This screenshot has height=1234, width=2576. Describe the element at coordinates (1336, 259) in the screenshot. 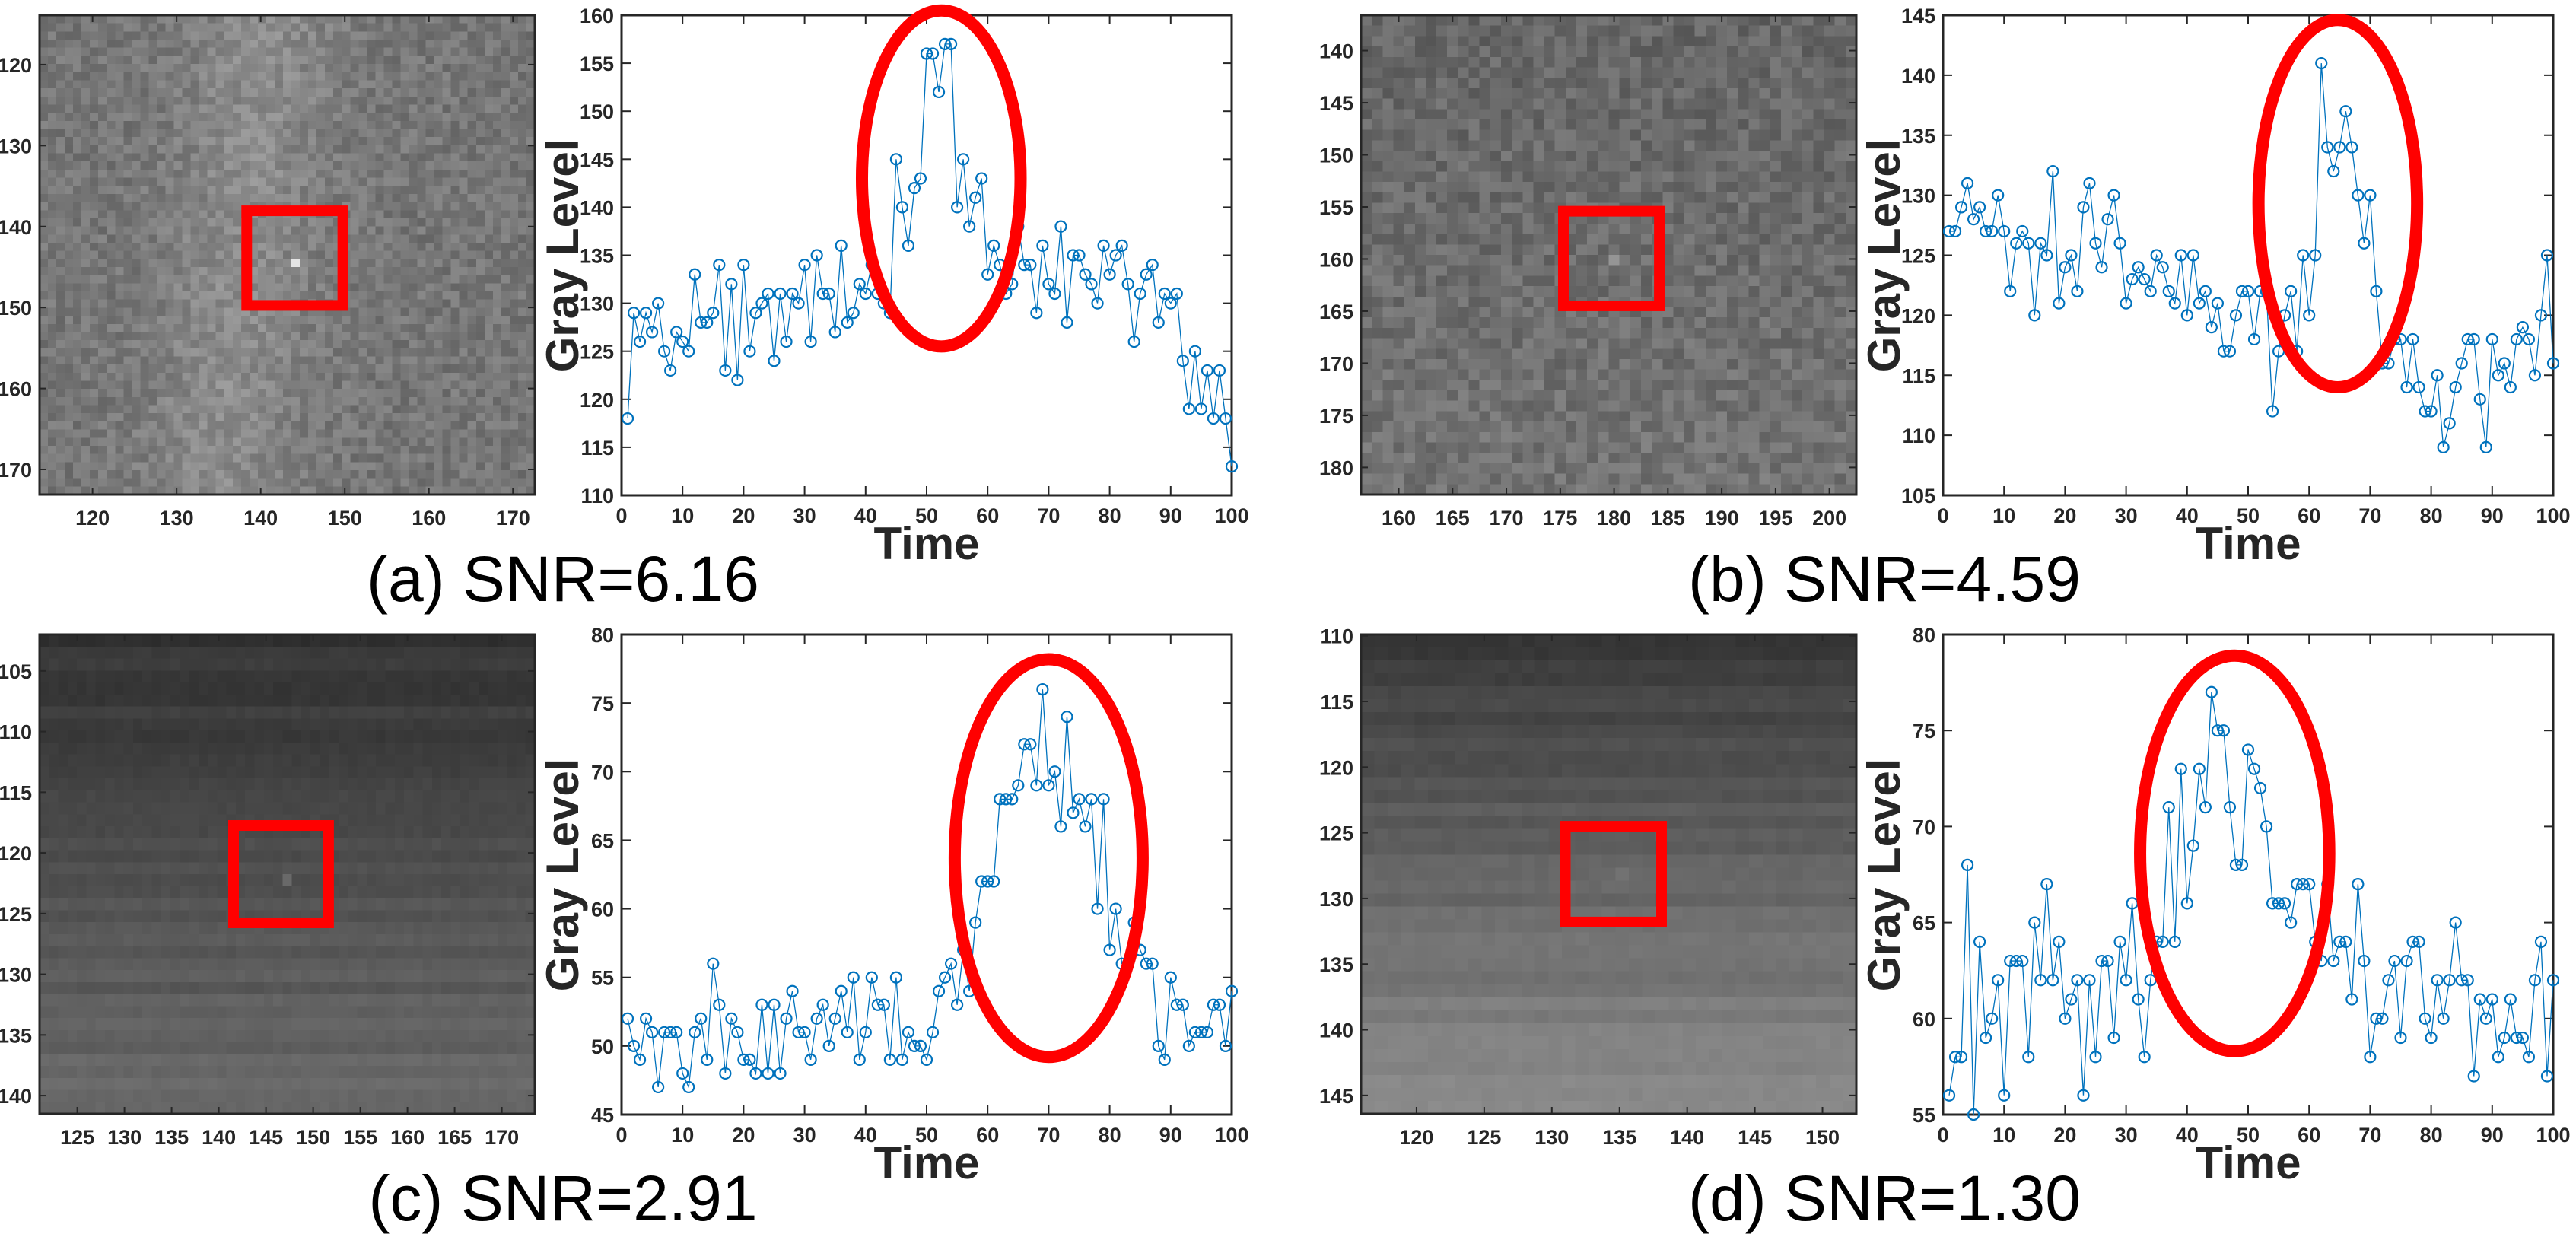

I see `image-y-tick-label: 160` at that location.